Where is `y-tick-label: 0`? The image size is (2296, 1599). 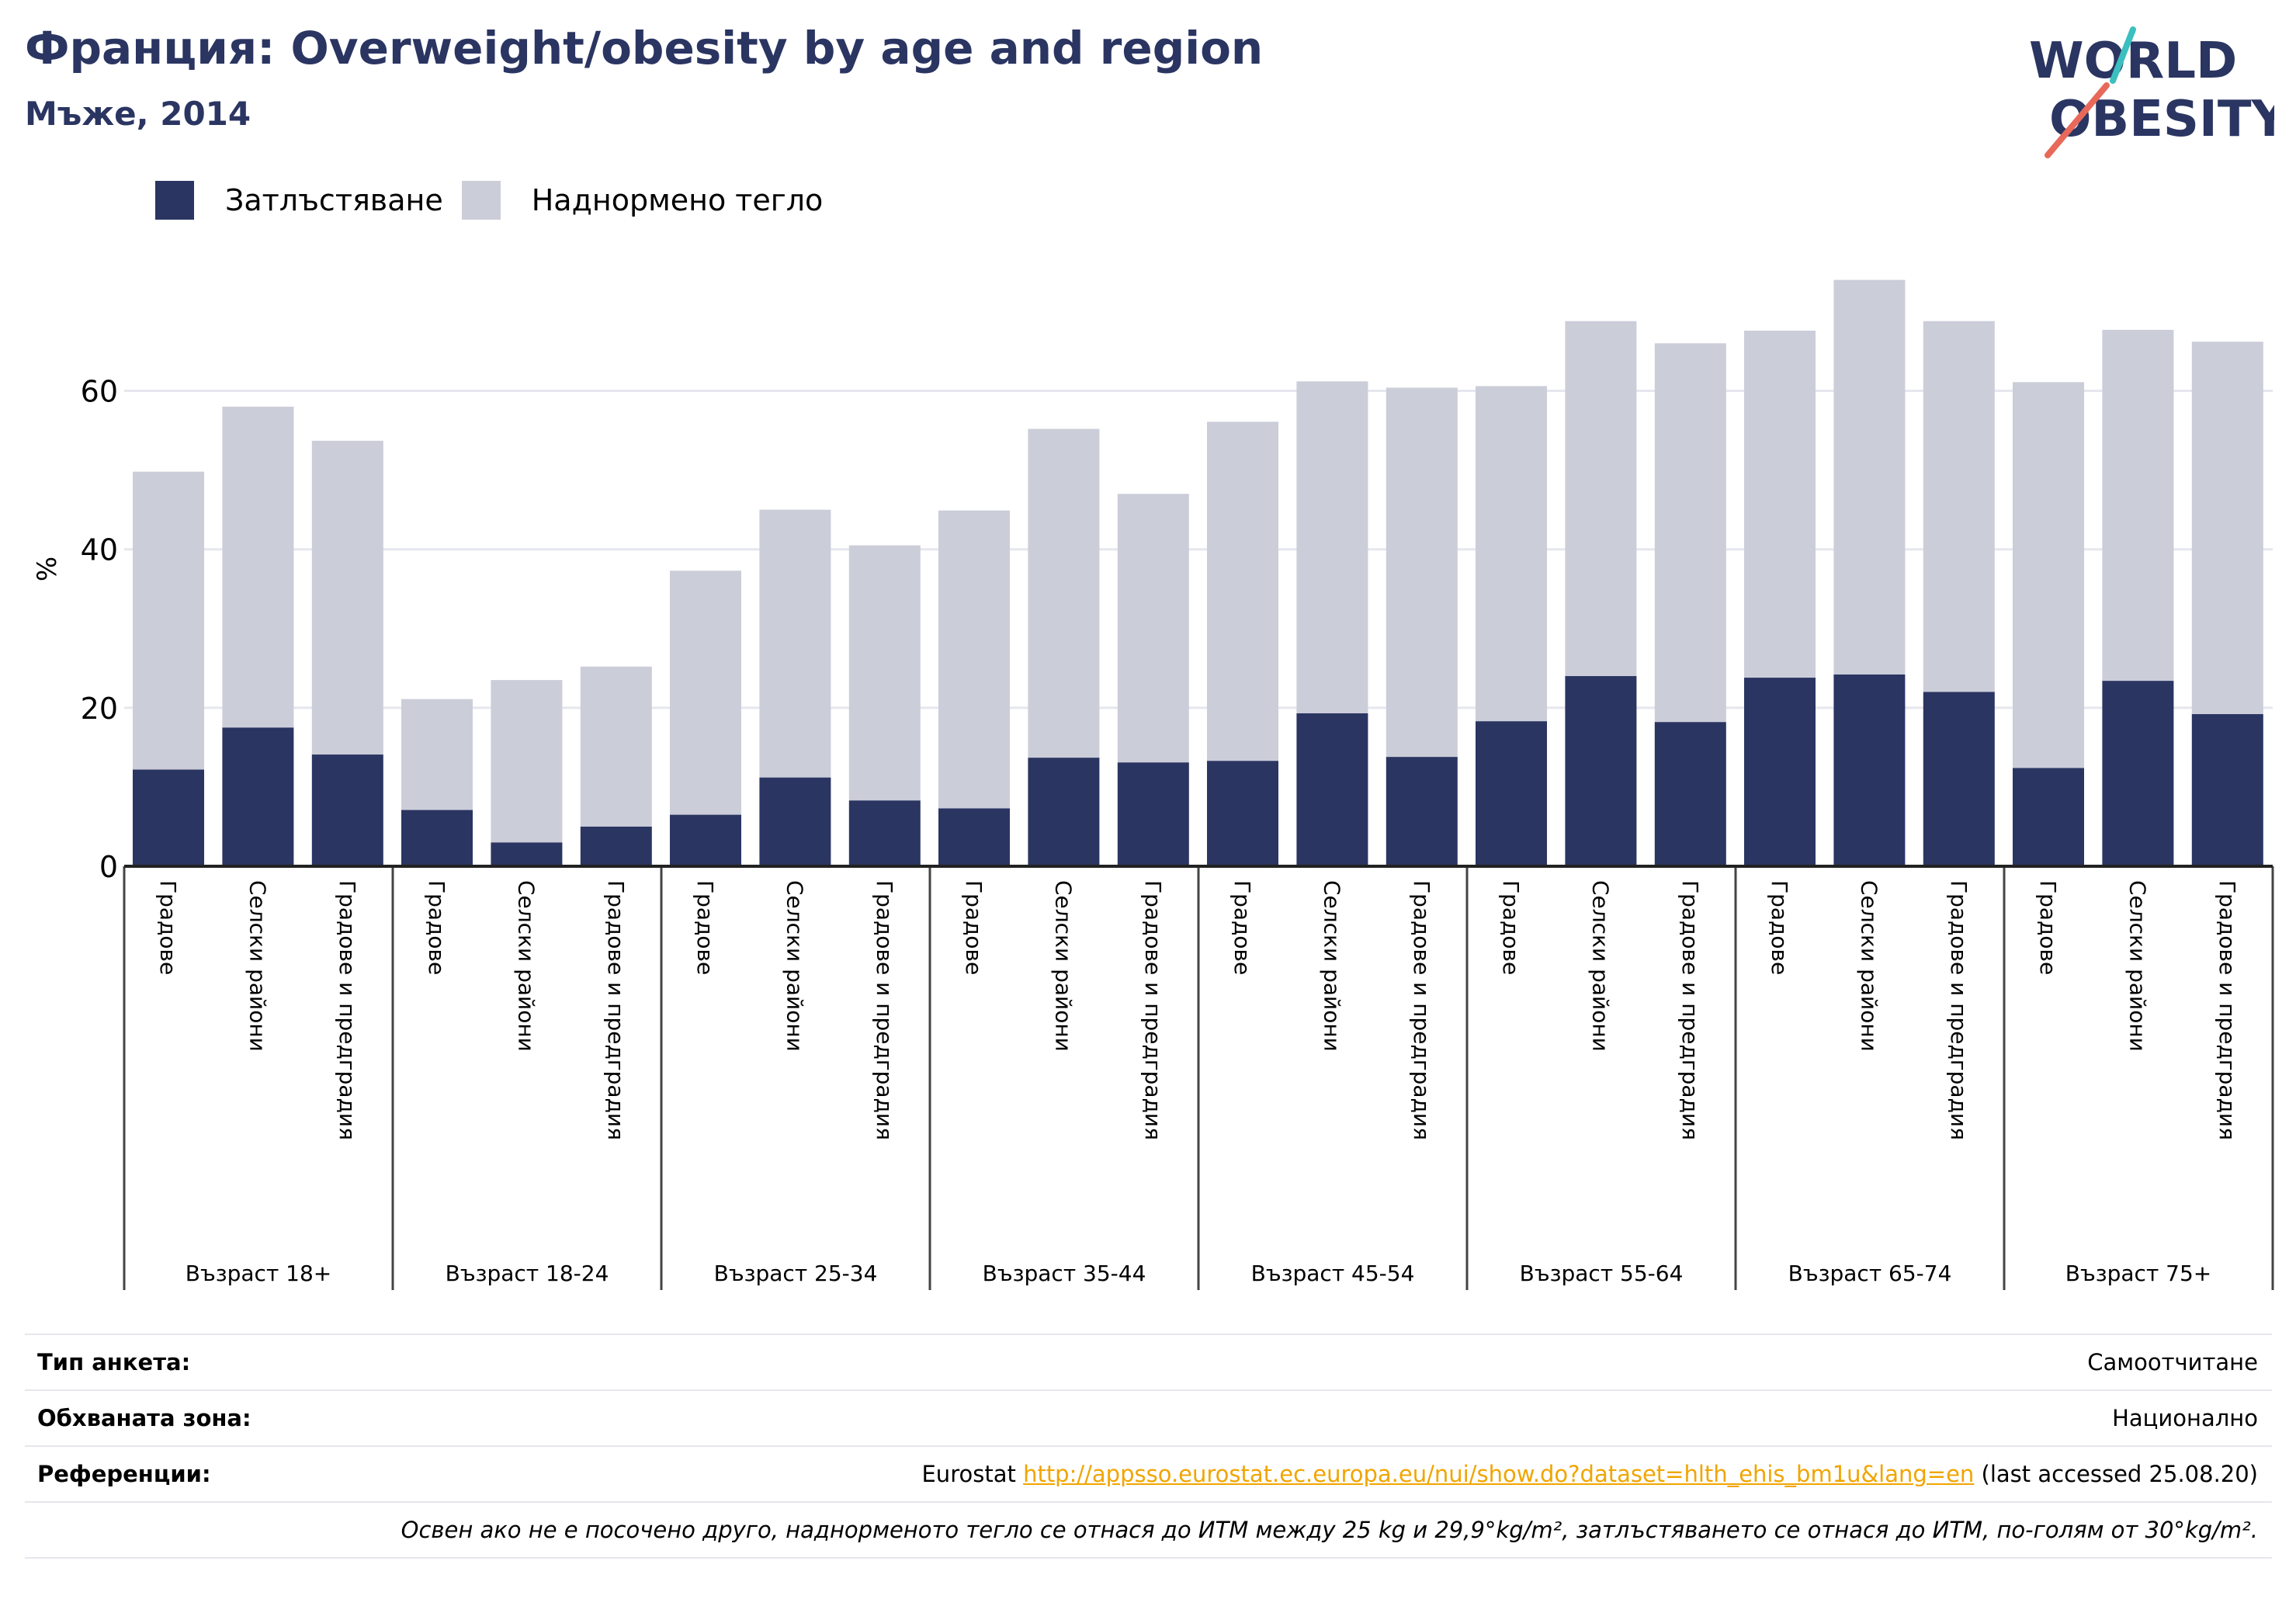 y-tick-label: 0 is located at coordinates (108, 867).